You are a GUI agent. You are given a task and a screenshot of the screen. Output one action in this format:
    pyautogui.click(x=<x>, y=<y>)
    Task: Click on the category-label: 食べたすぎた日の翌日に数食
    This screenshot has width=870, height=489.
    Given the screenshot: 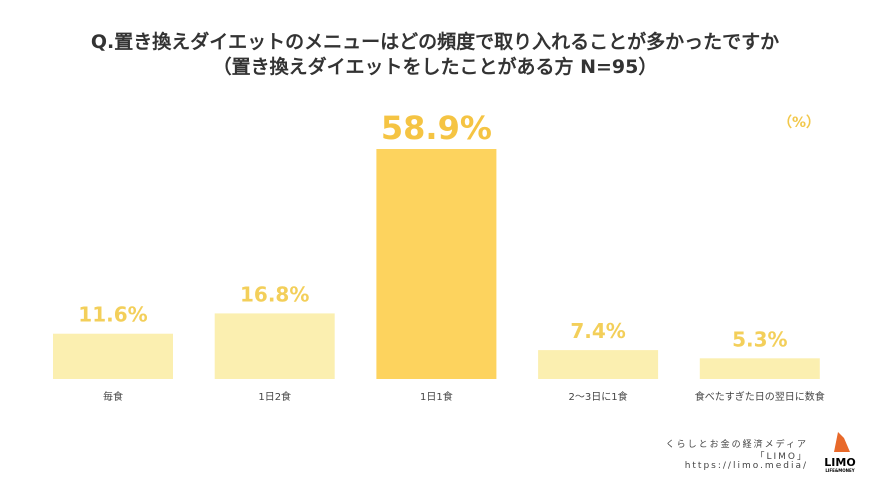 What is the action you would take?
    pyautogui.click(x=760, y=396)
    